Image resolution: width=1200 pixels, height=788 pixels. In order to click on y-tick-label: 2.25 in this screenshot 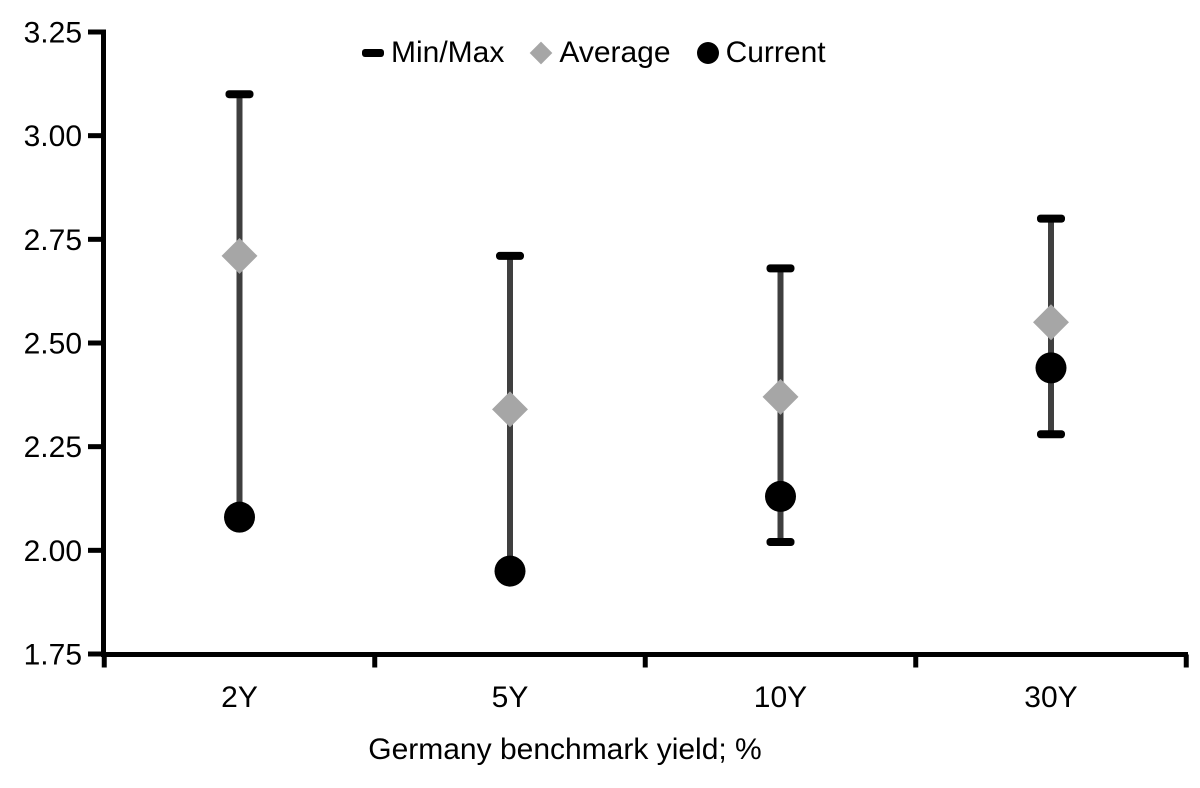, I will do `click(53, 447)`.